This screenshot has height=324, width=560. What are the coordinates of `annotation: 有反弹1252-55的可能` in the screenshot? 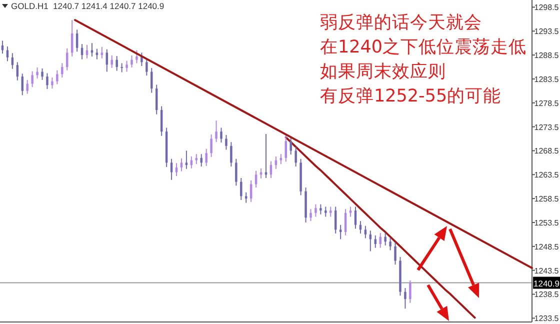 It's located at (411, 96).